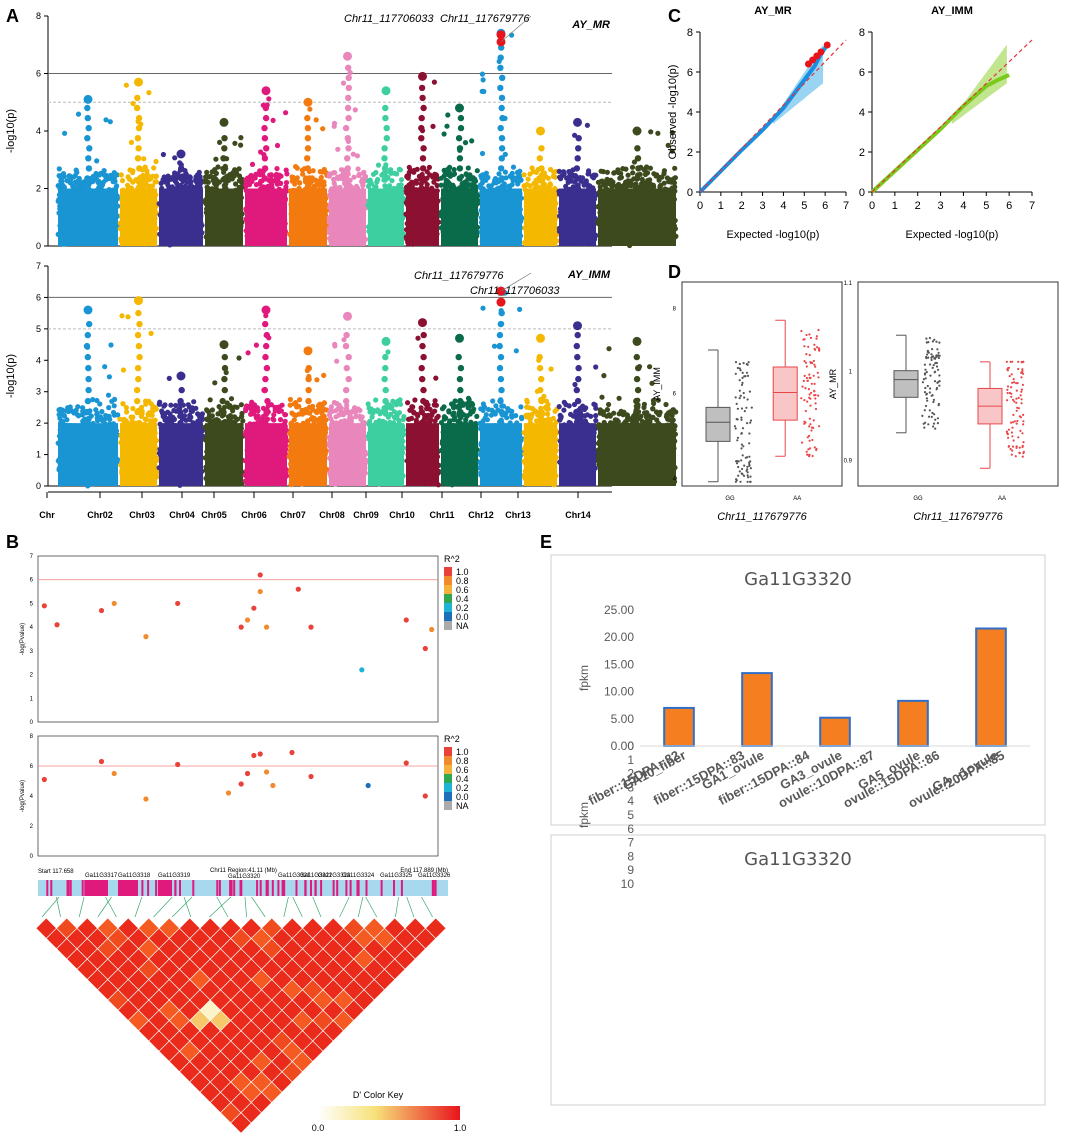 This screenshot has height=1134, width=1072. Describe the element at coordinates (12, 16) in the screenshot. I see `panel-label-a: A` at that location.